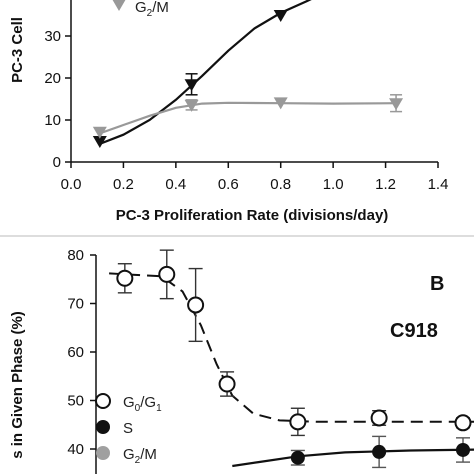 This screenshot has height=474, width=474. I want to click on top-s-fit-curve, so click(205, 72).